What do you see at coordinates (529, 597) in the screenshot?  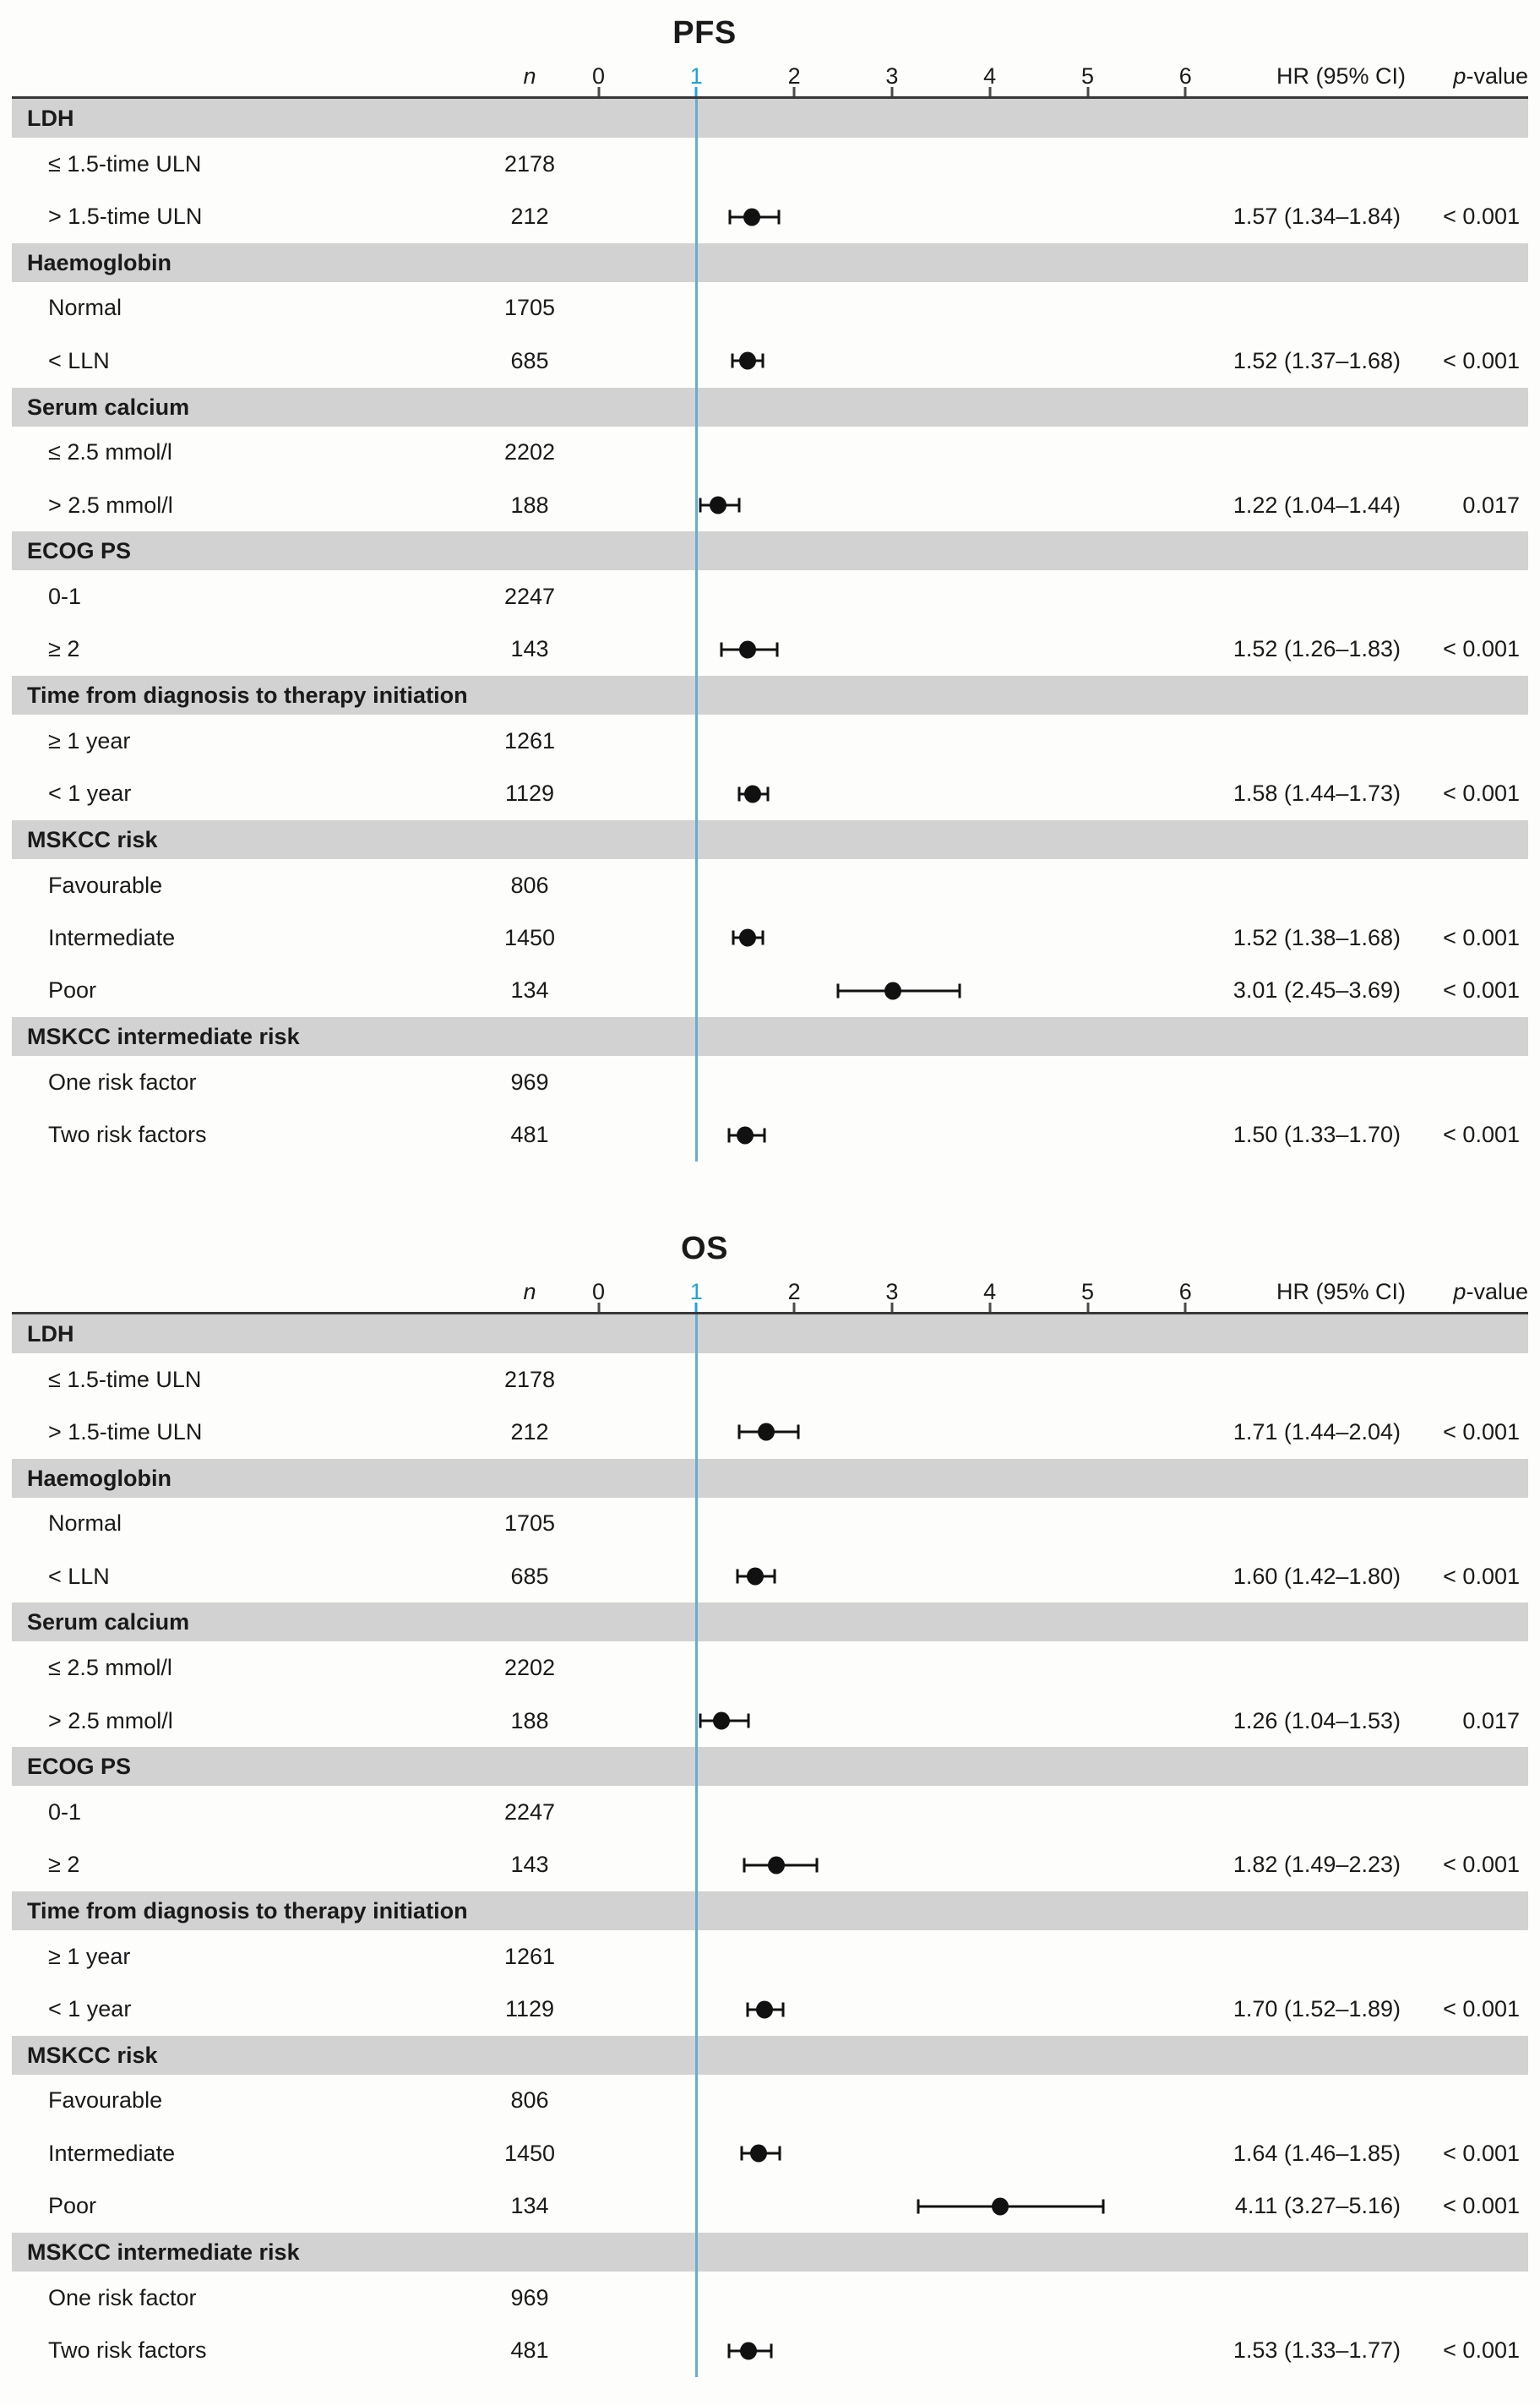 I see `n-value: 2247` at bounding box center [529, 597].